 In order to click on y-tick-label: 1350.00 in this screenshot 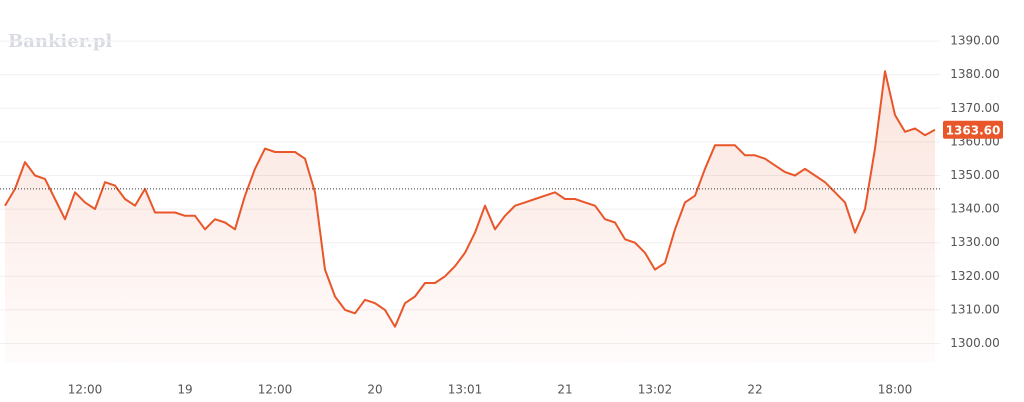, I will do `click(975, 175)`.